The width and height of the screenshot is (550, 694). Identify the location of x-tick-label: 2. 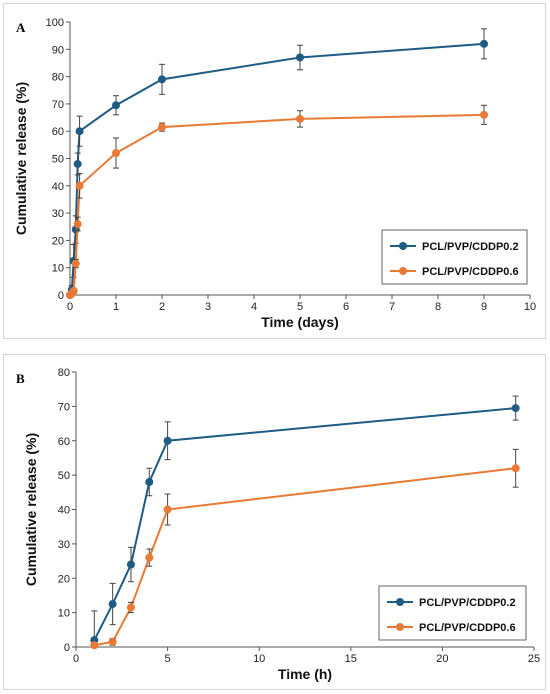
(162, 307).